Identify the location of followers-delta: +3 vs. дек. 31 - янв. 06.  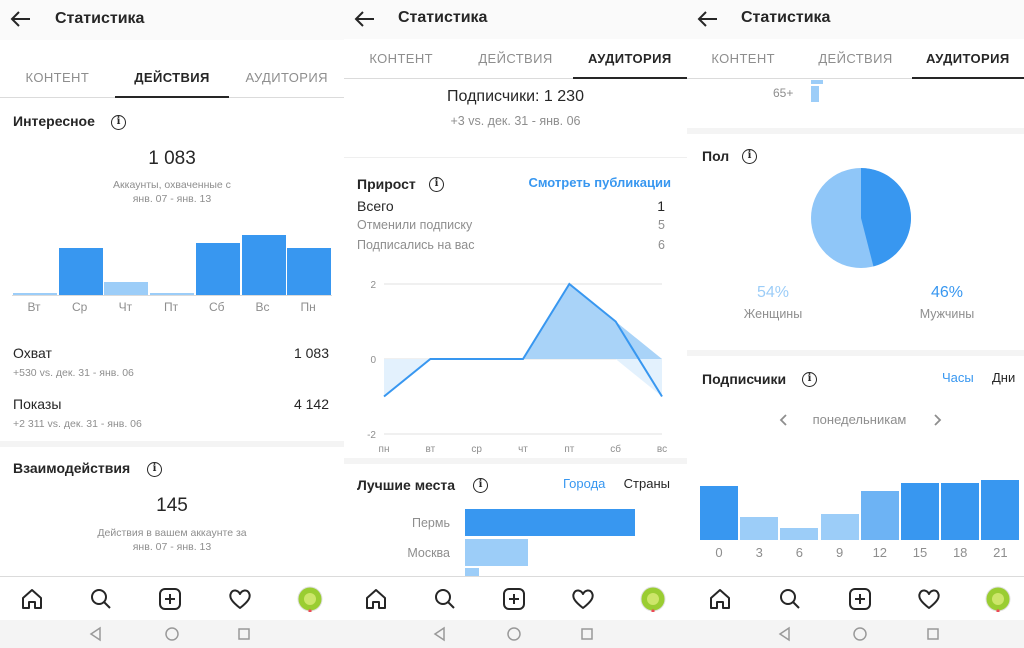
(515, 121).